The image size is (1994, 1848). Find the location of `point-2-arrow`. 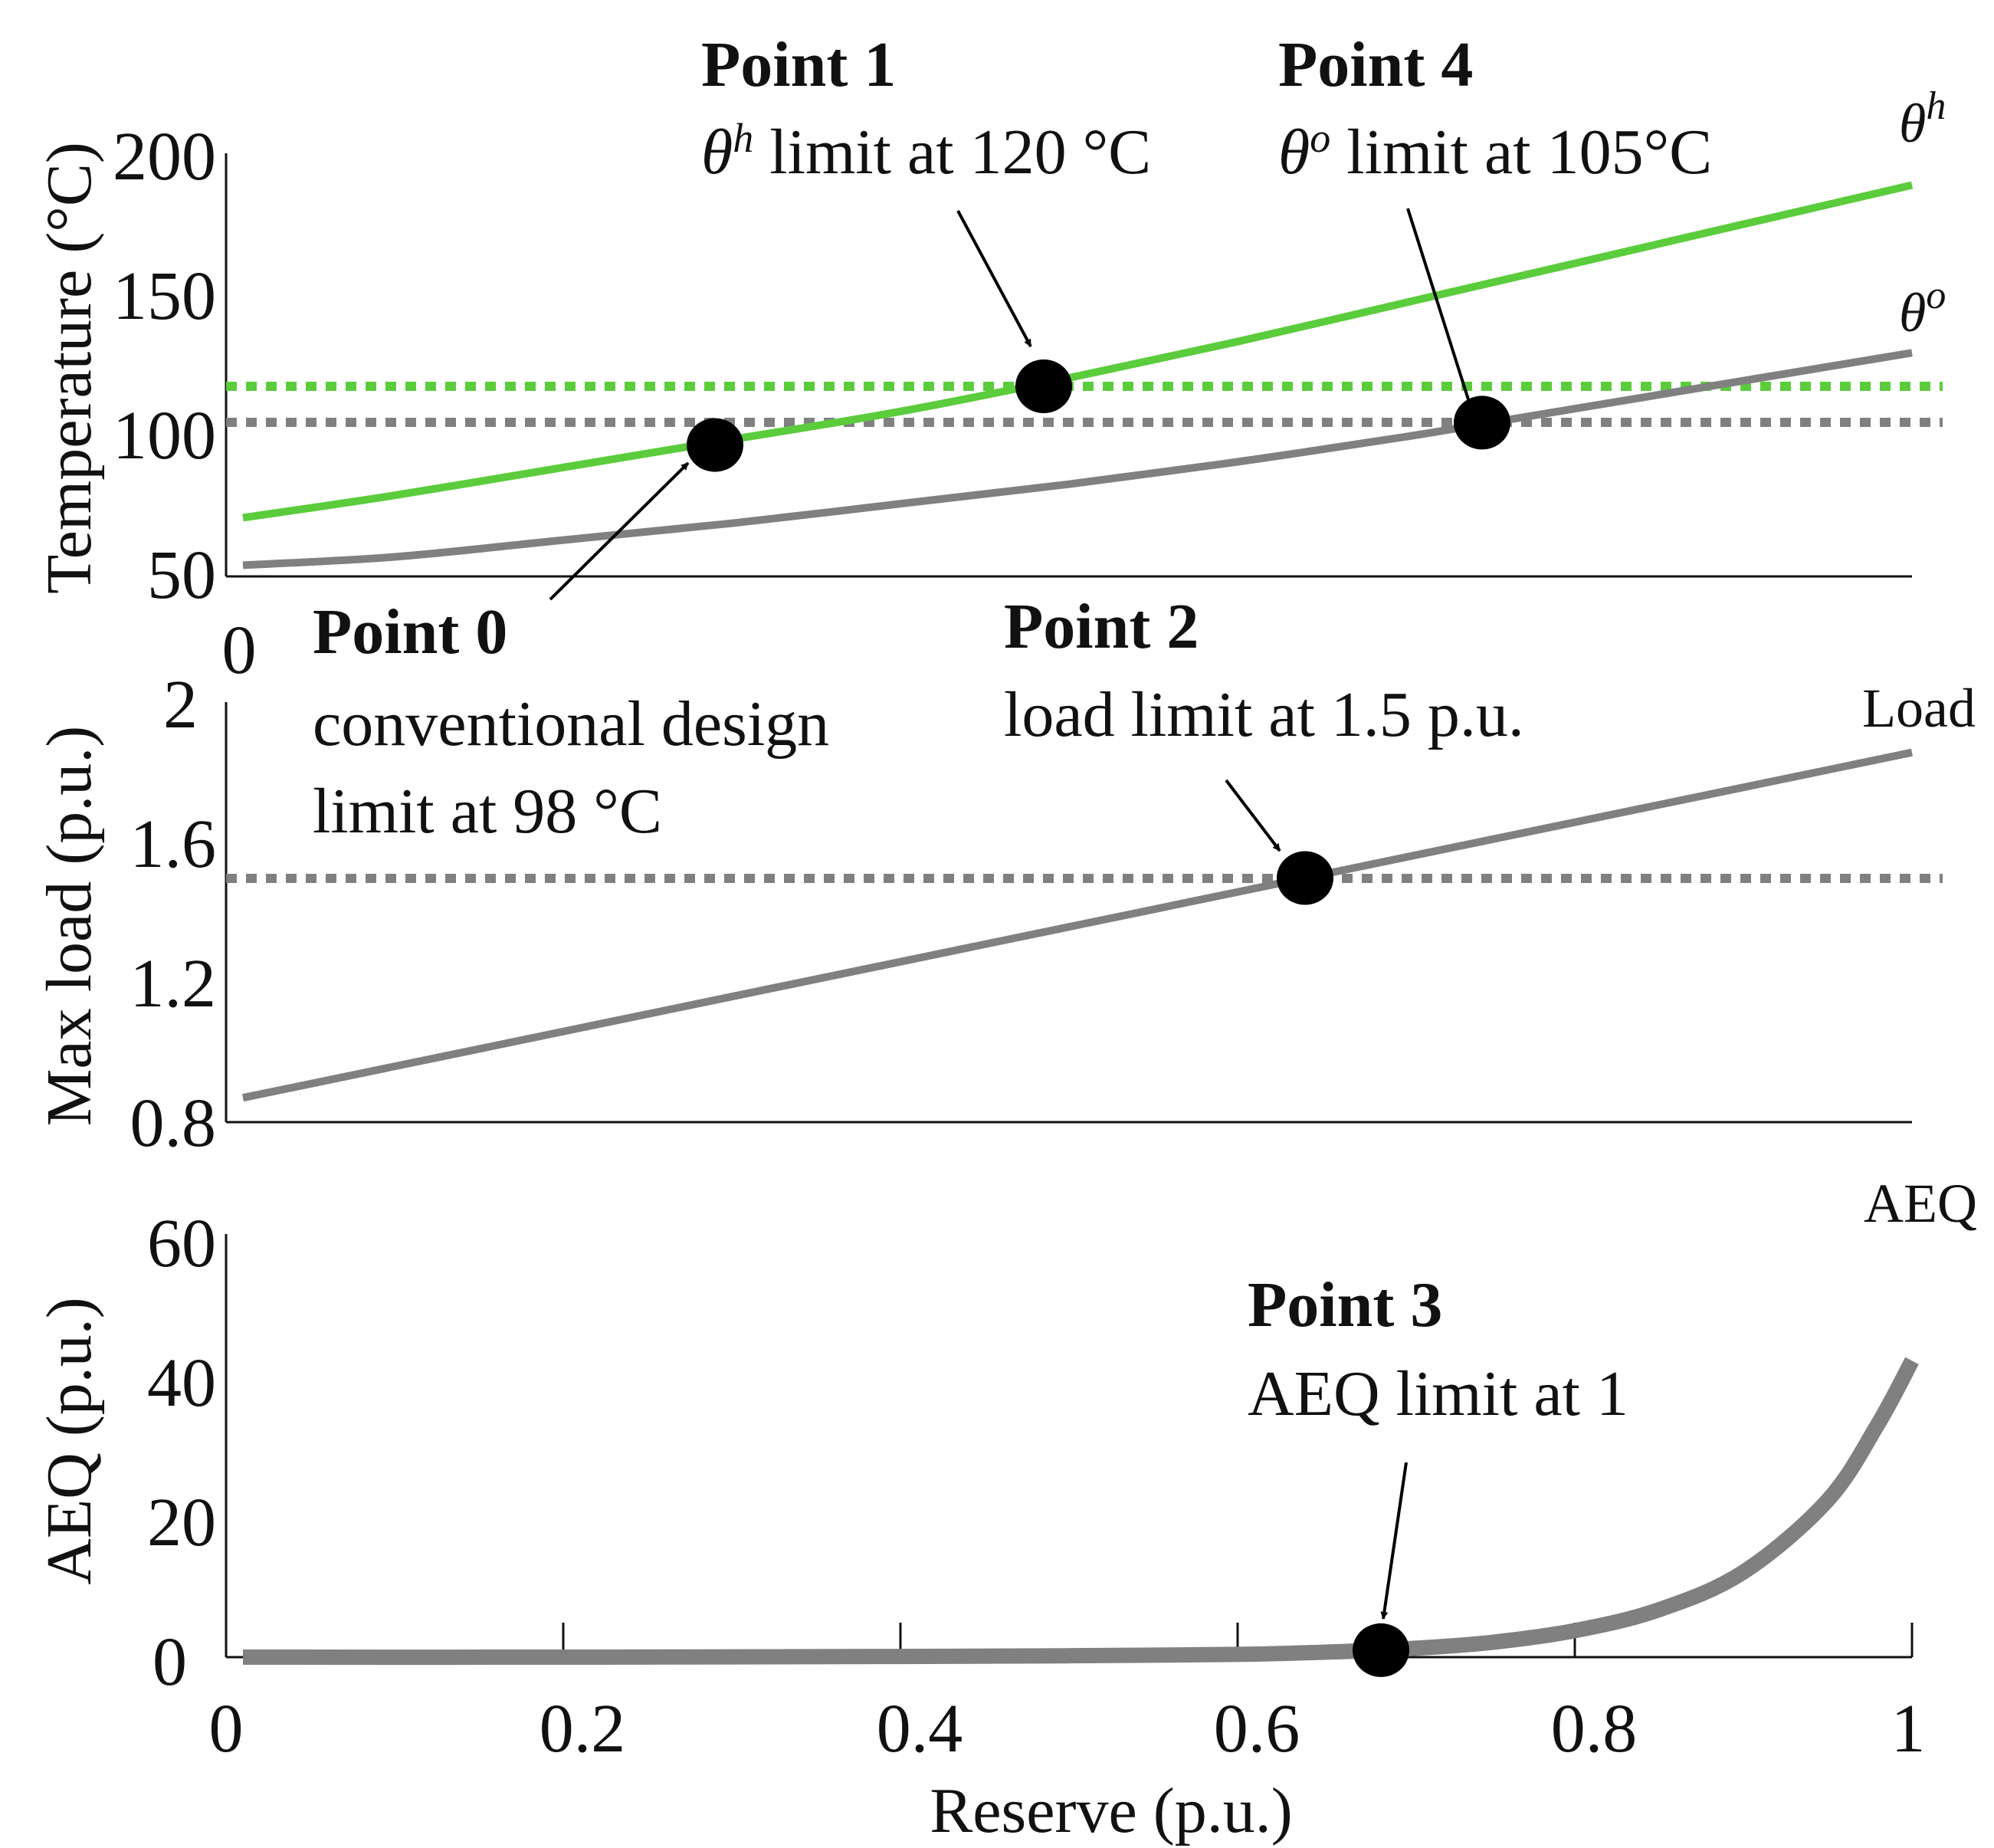

point-2-arrow is located at coordinates (1253, 815).